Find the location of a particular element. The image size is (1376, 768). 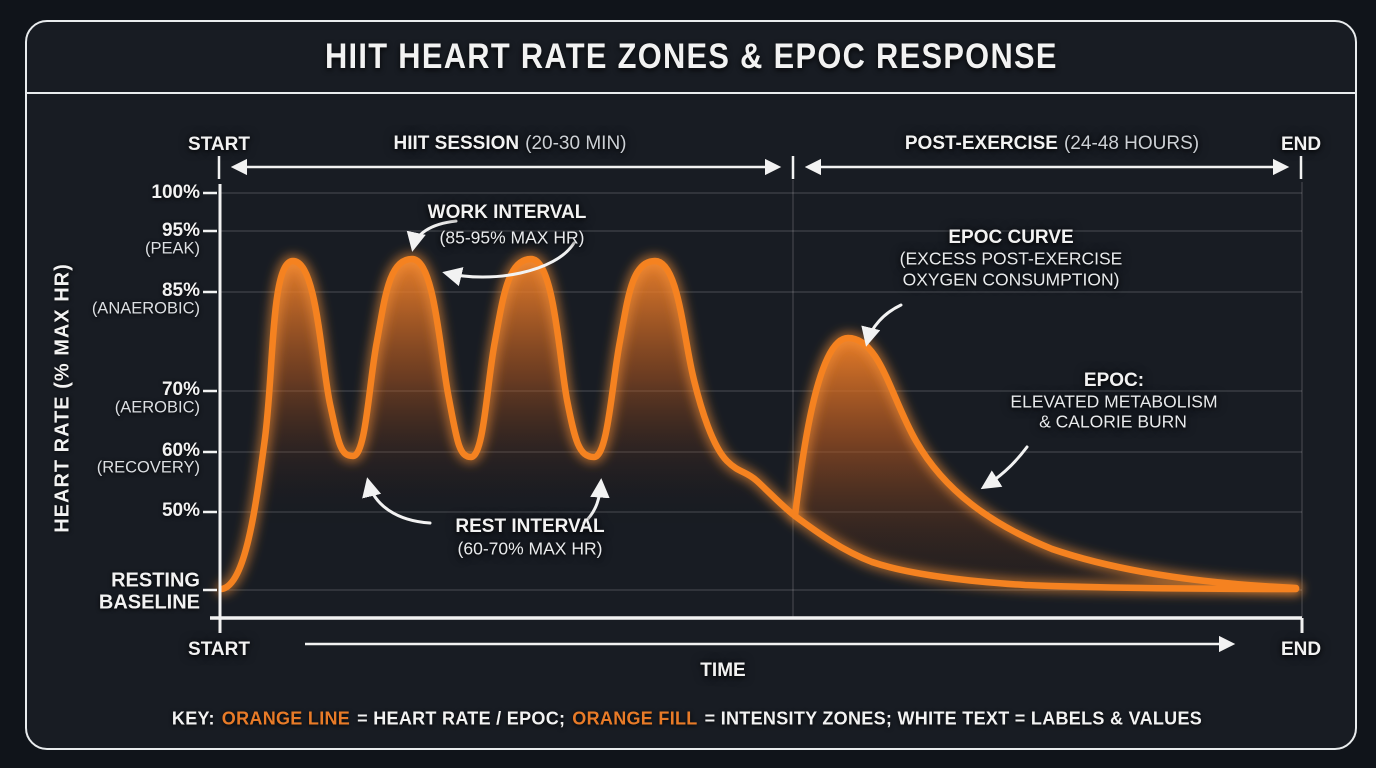

key-seg-1: = HEART RATE / EPOC; is located at coordinates (461, 718).